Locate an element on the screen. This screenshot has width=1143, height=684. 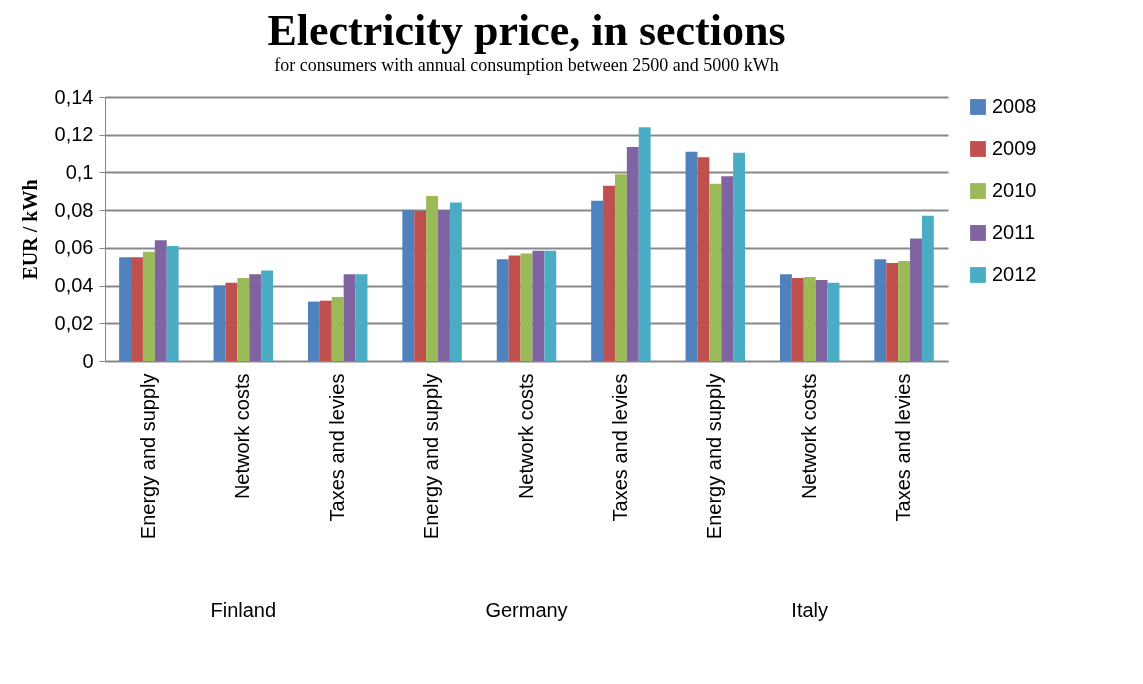
y-tick-label: 0,04 is located at coordinates (74, 285).